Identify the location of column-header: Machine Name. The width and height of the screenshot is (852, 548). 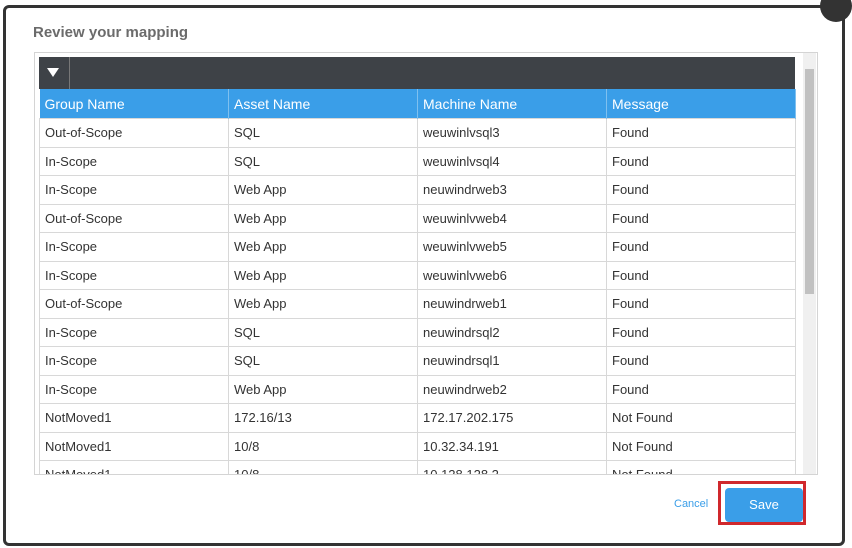
(512, 104).